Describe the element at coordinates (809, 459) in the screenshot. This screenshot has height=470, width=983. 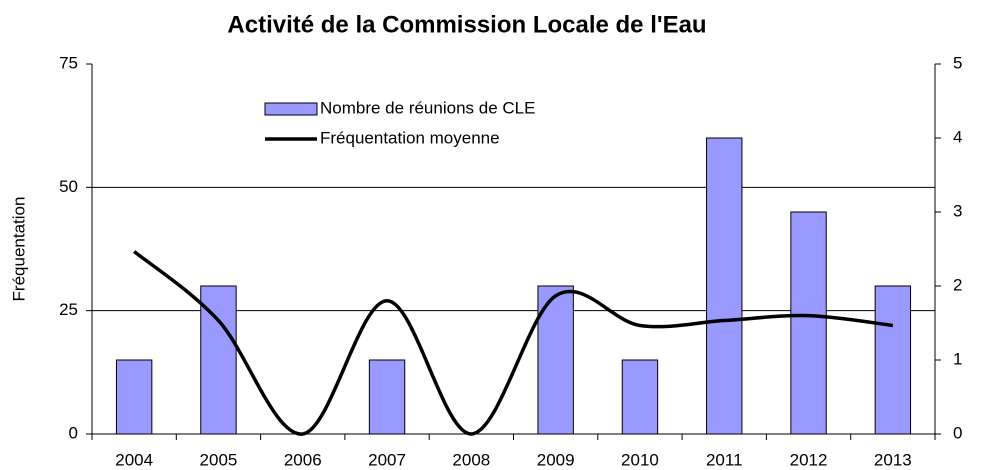
I see `x-tick-label: 2012` at that location.